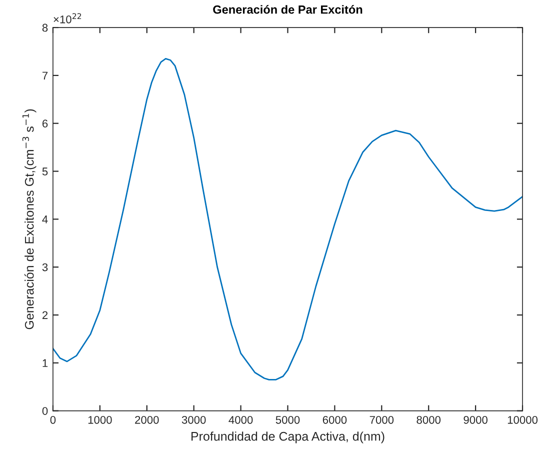 Image resolution: width=546 pixels, height=459 pixels. Describe the element at coordinates (45, 315) in the screenshot. I see `y-tick-label: 2` at that location.